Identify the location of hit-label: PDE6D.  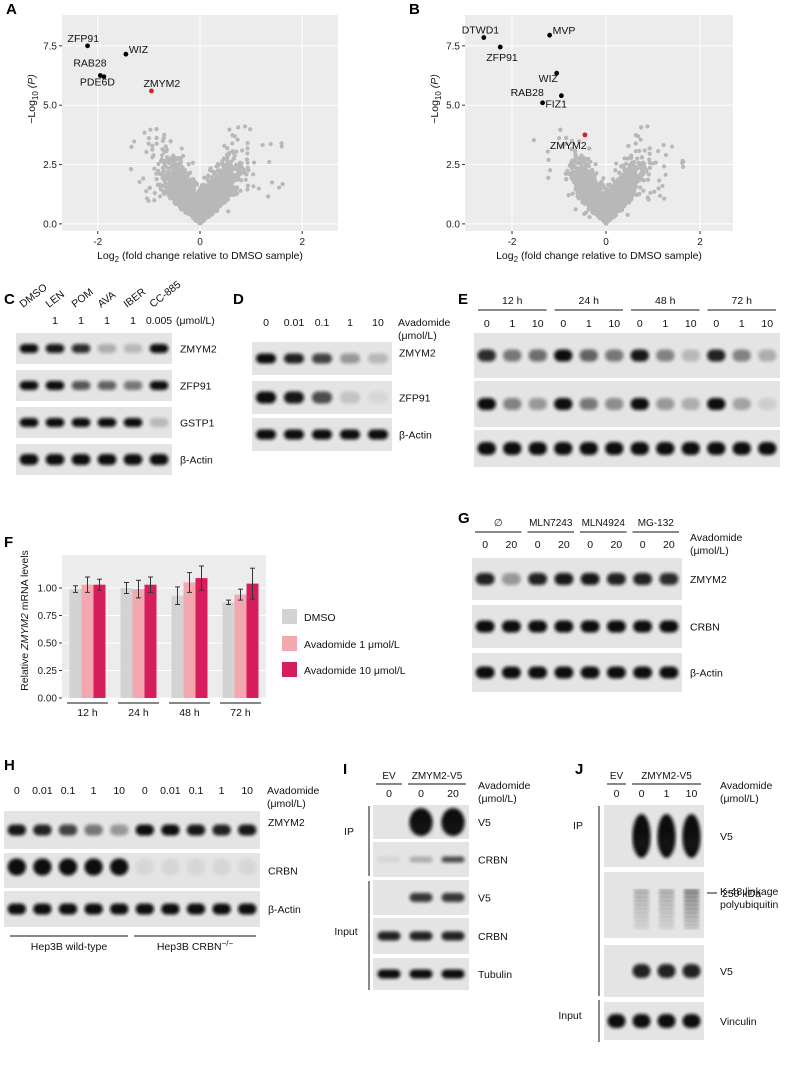
(97, 83).